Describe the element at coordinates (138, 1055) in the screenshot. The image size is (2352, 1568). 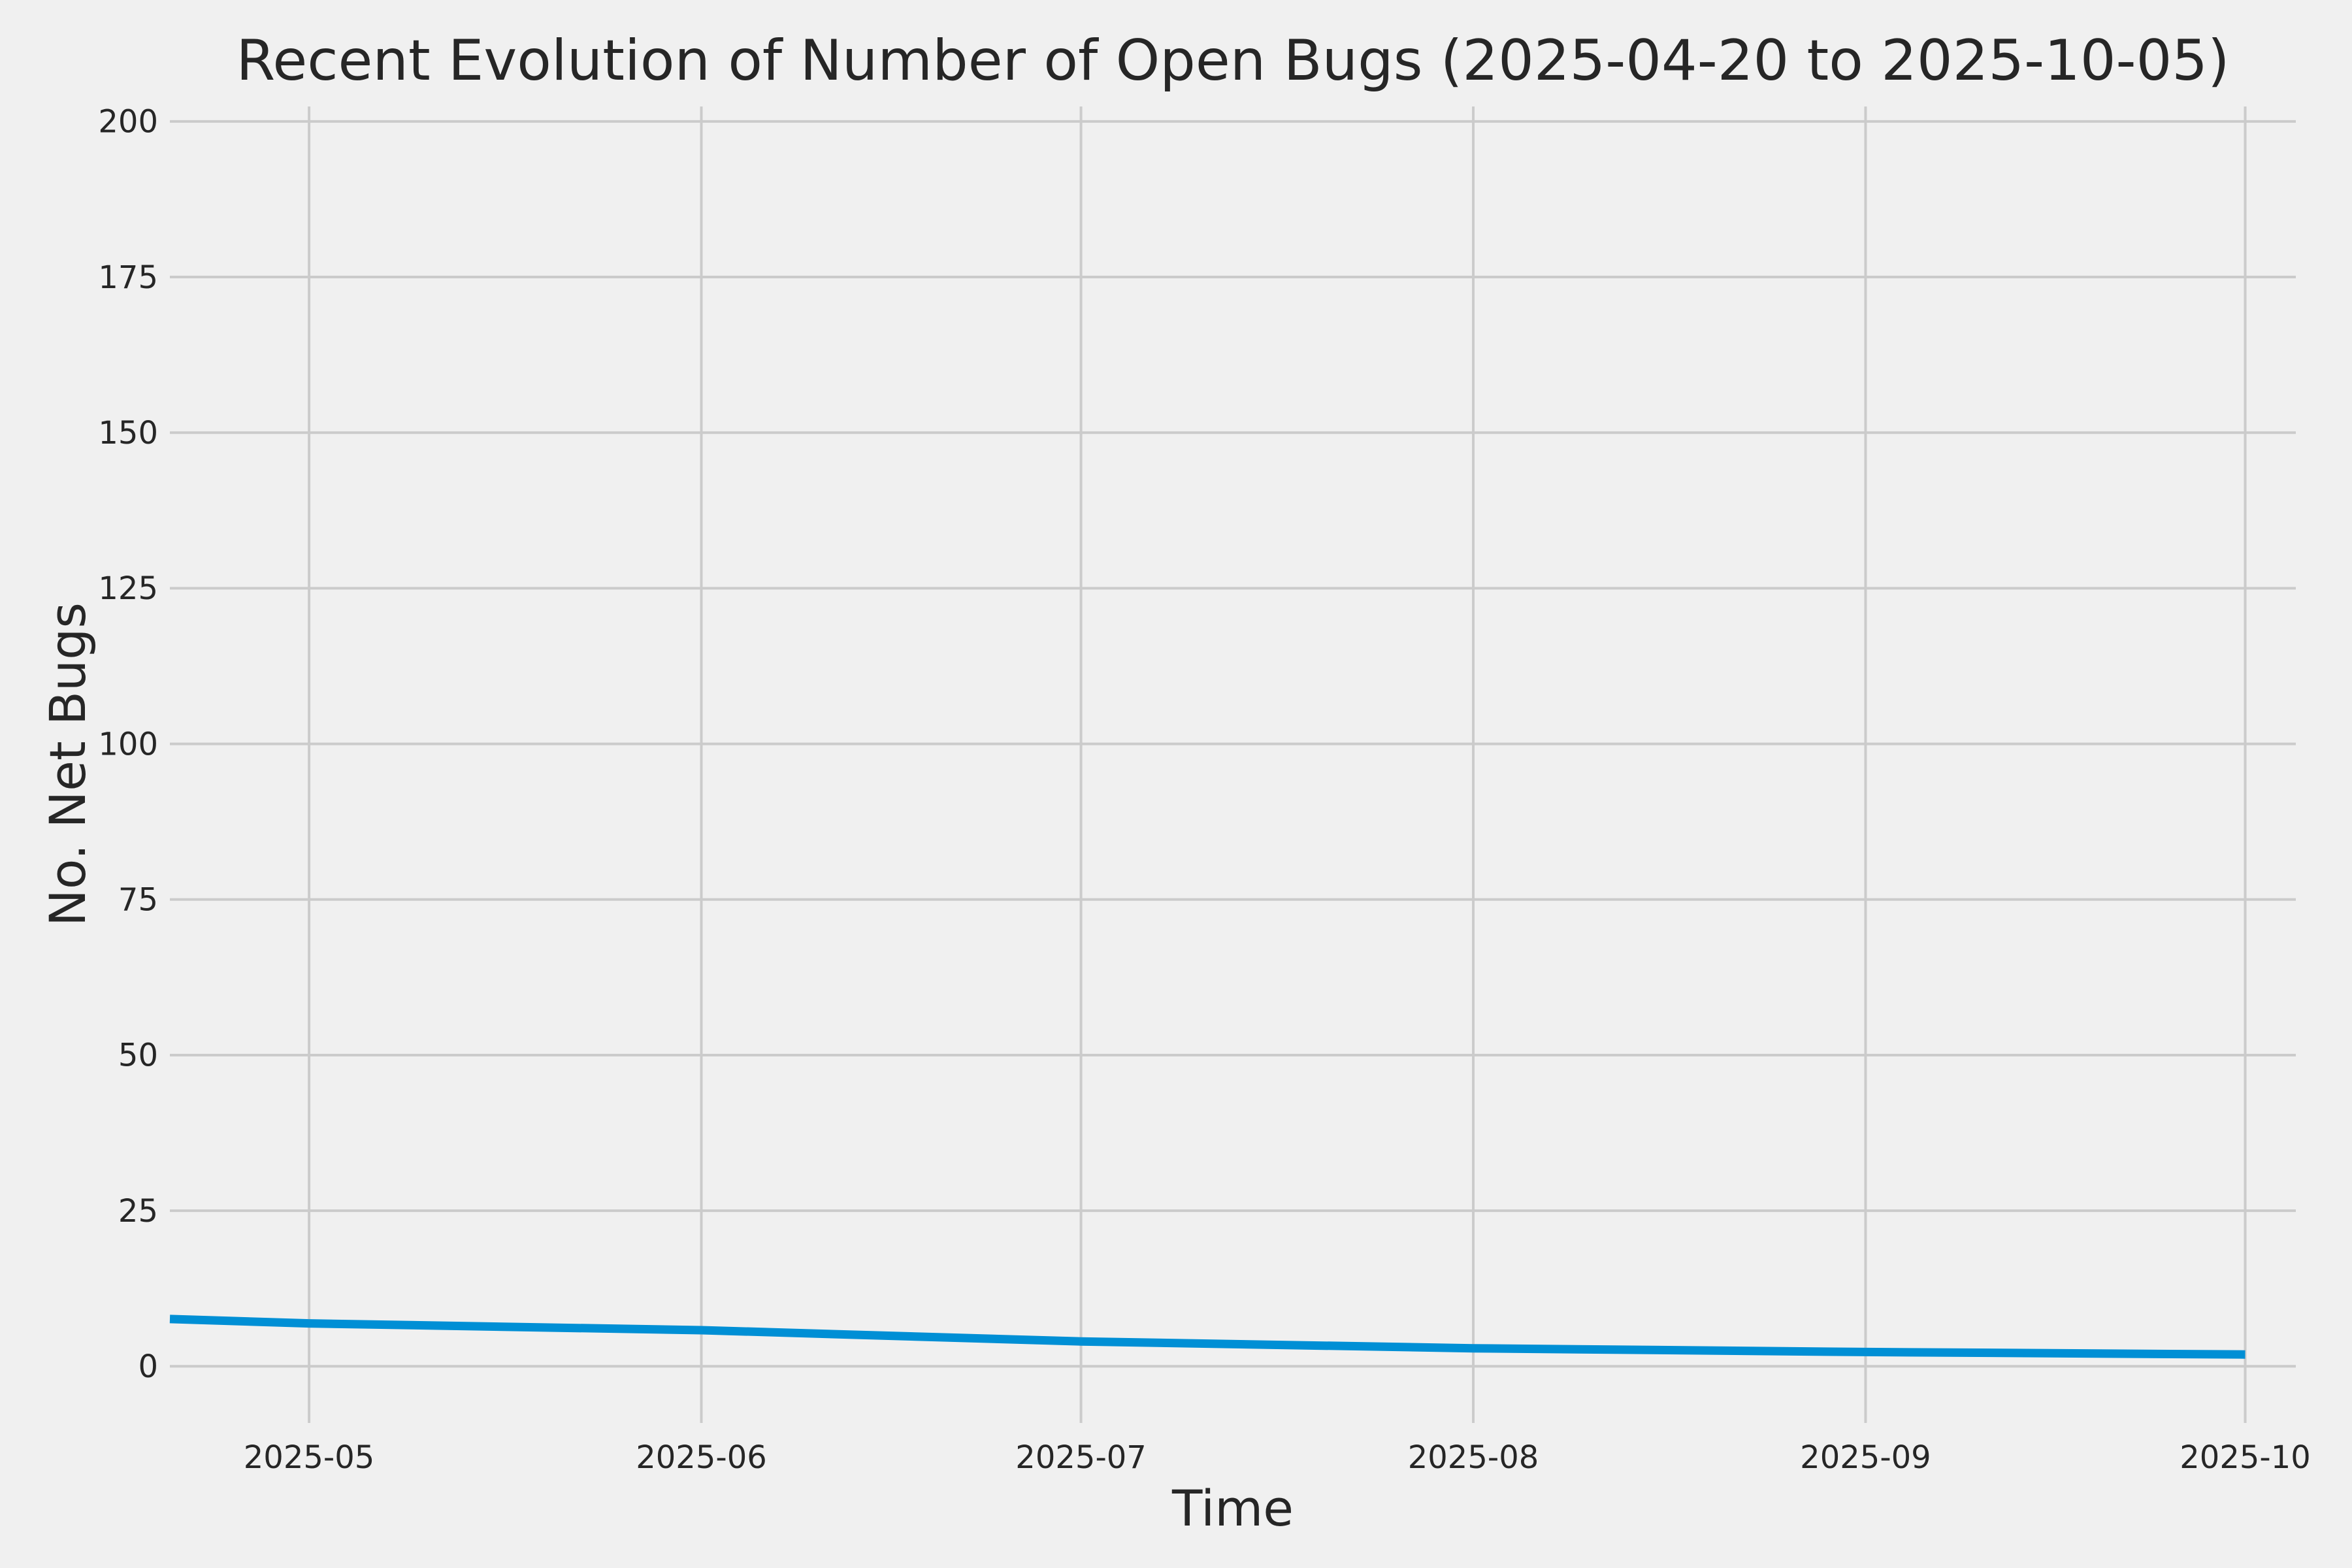
I see `y-tick-label-50: 50` at that location.